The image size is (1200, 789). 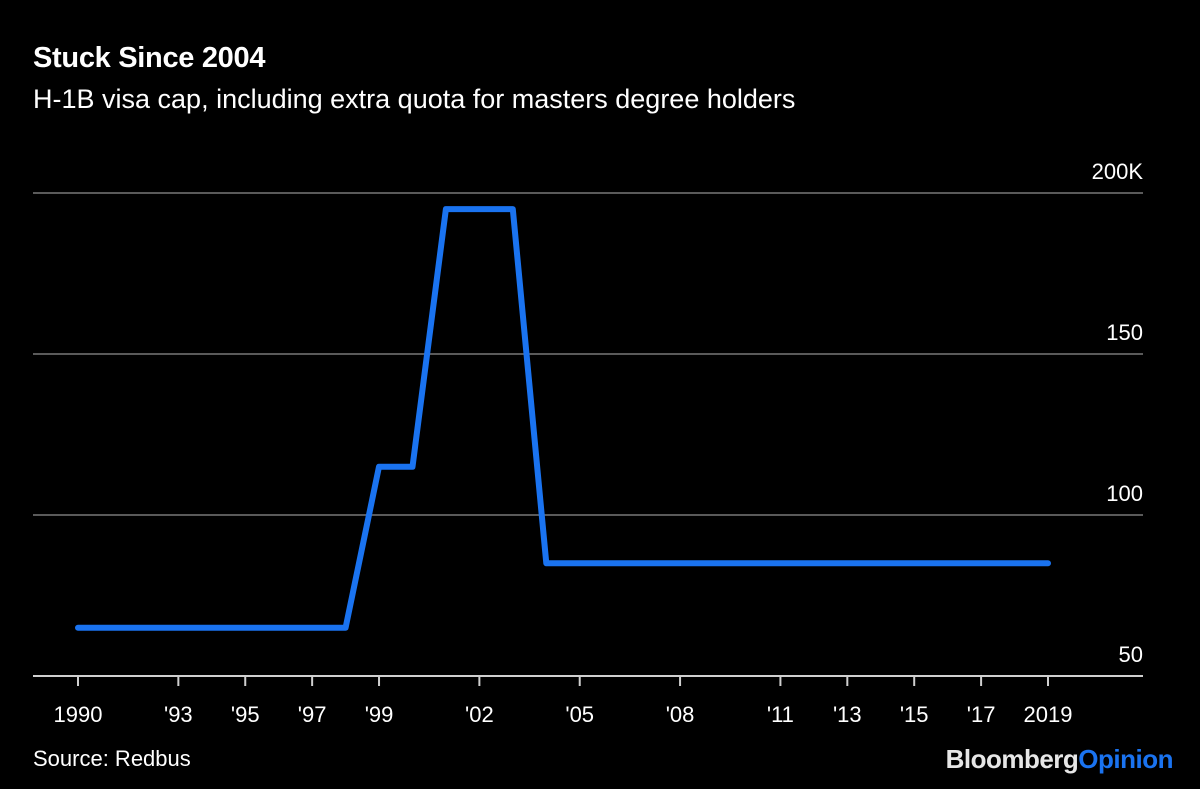 I want to click on x-tick-label: '99, so click(x=379, y=714).